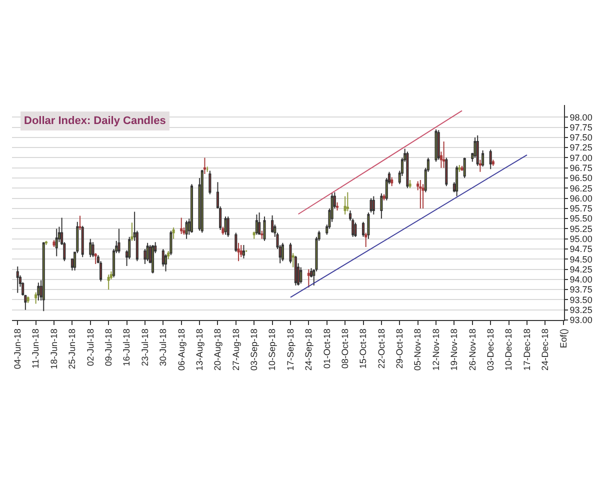  What do you see at coordinates (581, 188) in the screenshot?
I see `y-tick-label: 96.25` at bounding box center [581, 188].